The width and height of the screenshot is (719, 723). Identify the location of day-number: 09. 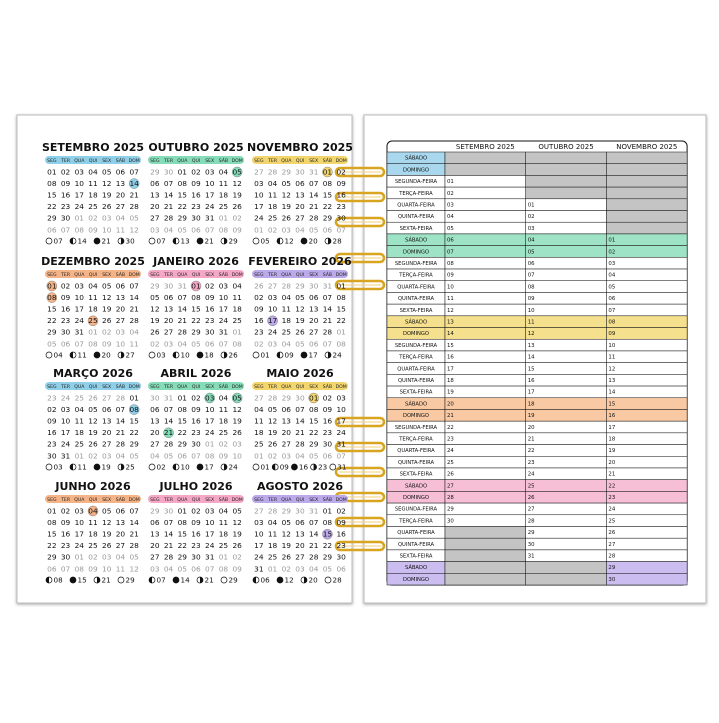
(341, 522).